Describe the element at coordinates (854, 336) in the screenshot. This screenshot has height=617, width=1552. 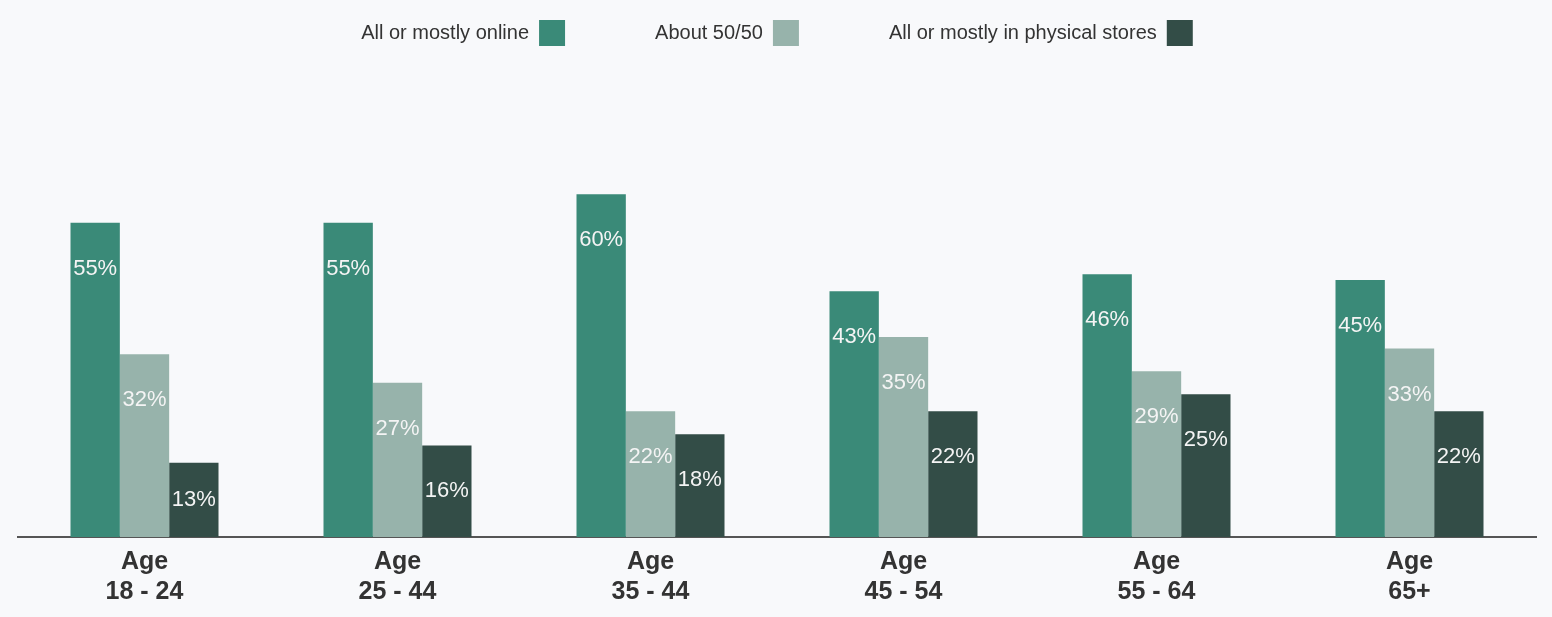
I see `data-label: 43%` at that location.